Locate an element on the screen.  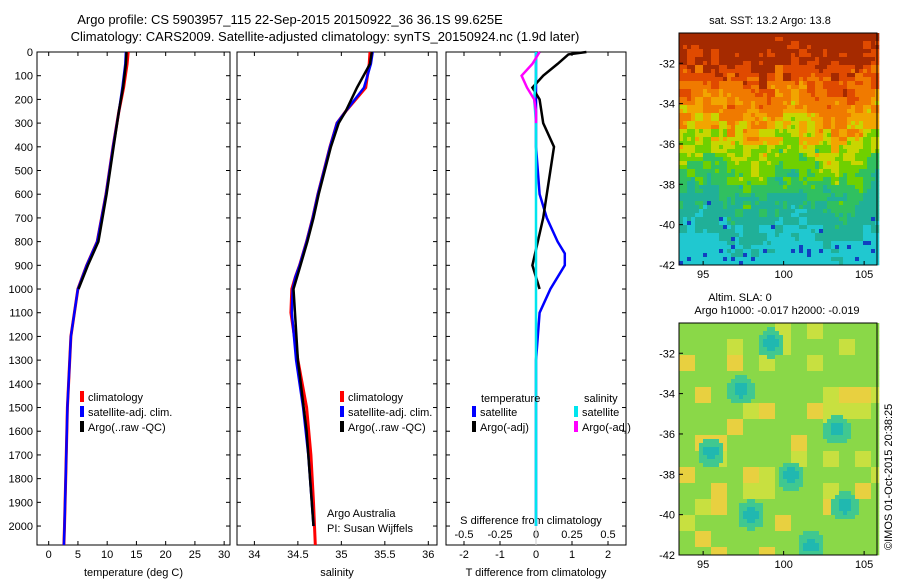
depth-tick-label: 300 is located at coordinates (24, 124).